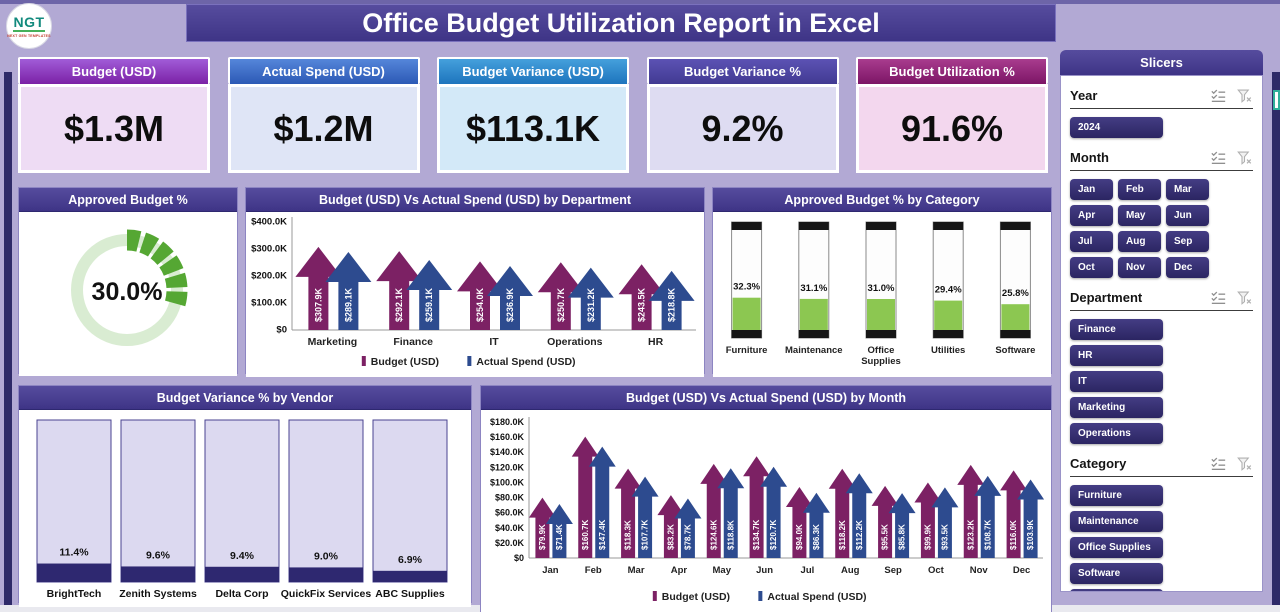 The height and width of the screenshot is (612, 1280). I want to click on slicer-button-nov: Nov, so click(1139, 267).